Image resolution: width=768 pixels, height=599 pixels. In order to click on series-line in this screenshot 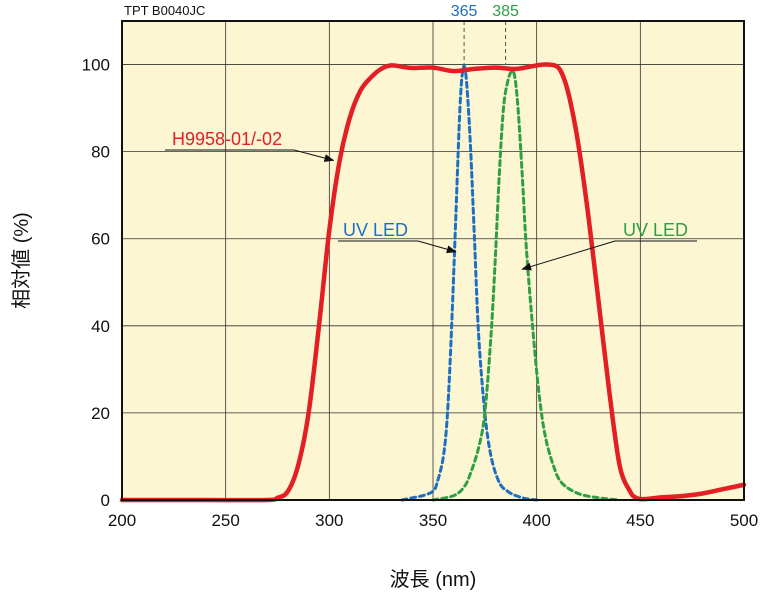, I will do `click(469, 283)`.